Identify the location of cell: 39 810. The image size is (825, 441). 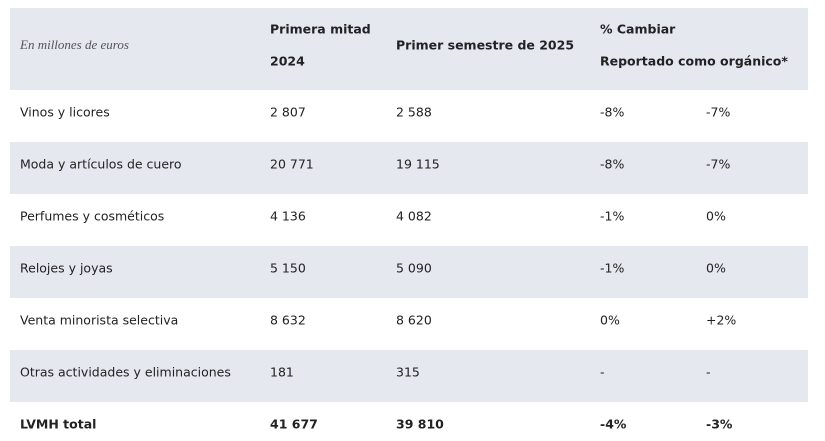
(420, 424).